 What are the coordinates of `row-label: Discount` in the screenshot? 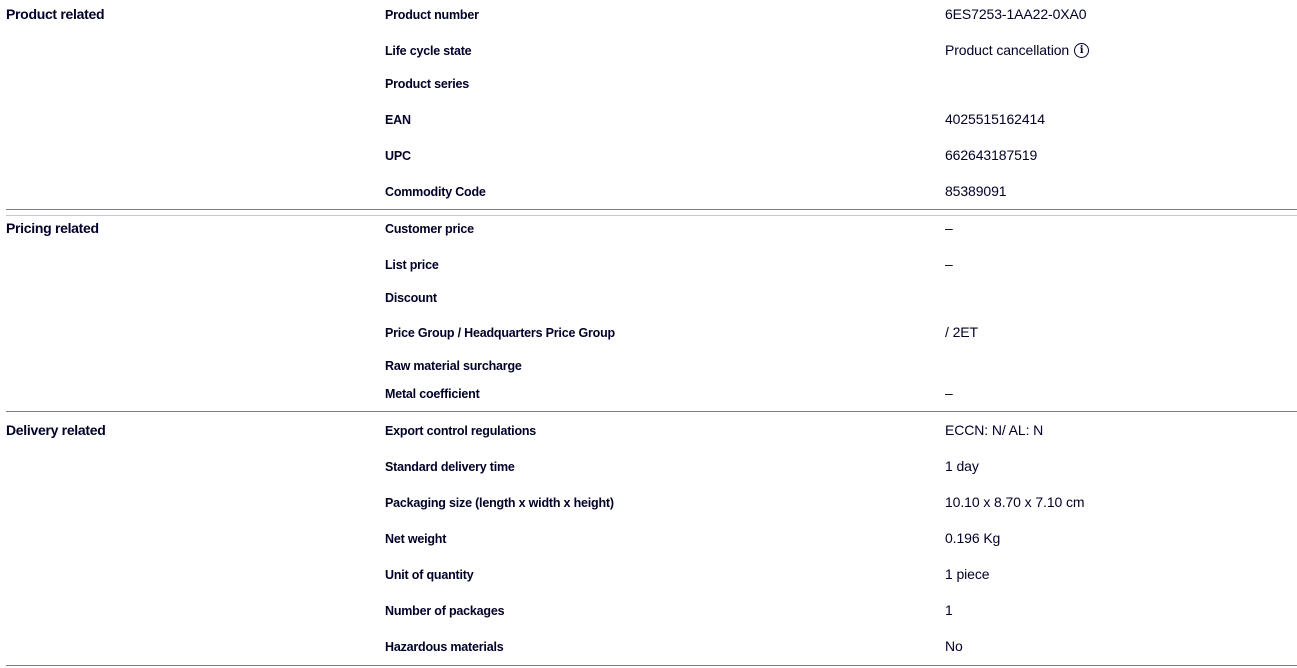 It's located at (411, 298).